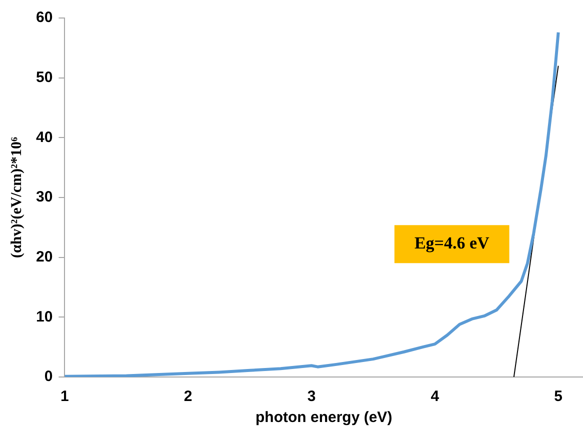 This screenshot has height=427, width=583. Describe the element at coordinates (435, 397) in the screenshot. I see `x-tick-label: 4` at that location.